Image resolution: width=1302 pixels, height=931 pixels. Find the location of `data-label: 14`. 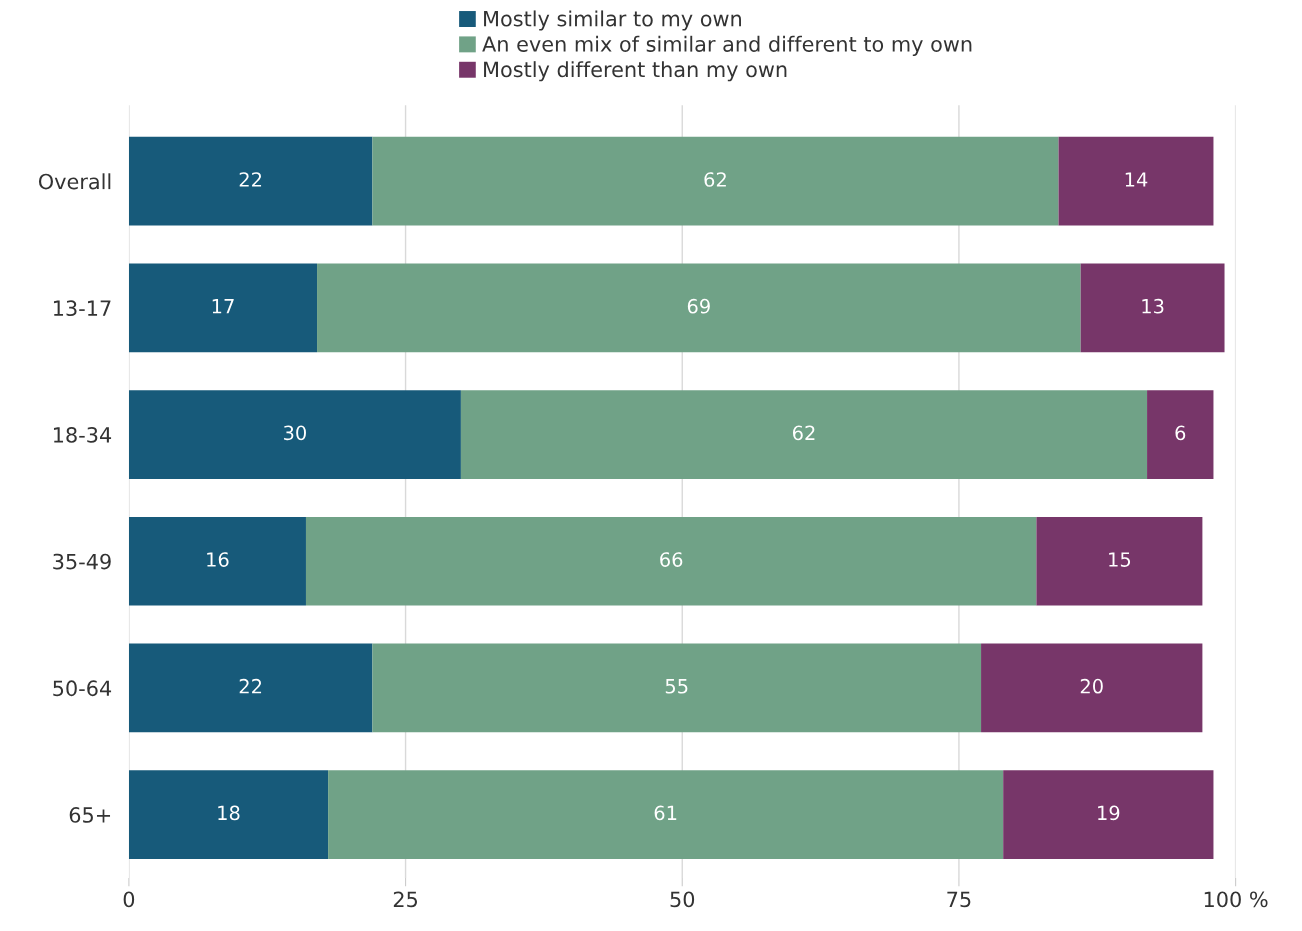

data-label: 14 is located at coordinates (1136, 179).